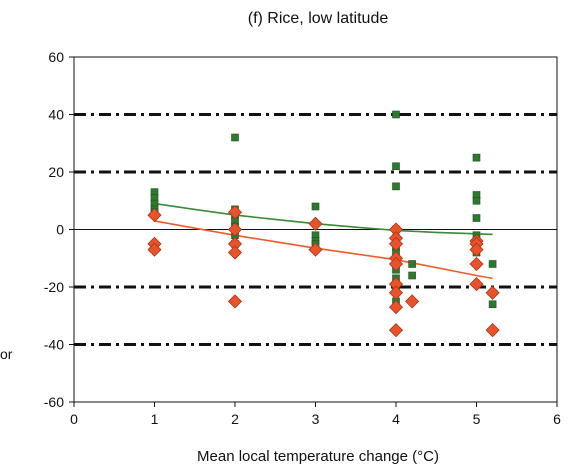 This screenshot has height=468, width=570. Describe the element at coordinates (56, 57) in the screenshot. I see `y-tick-label: 60` at that location.